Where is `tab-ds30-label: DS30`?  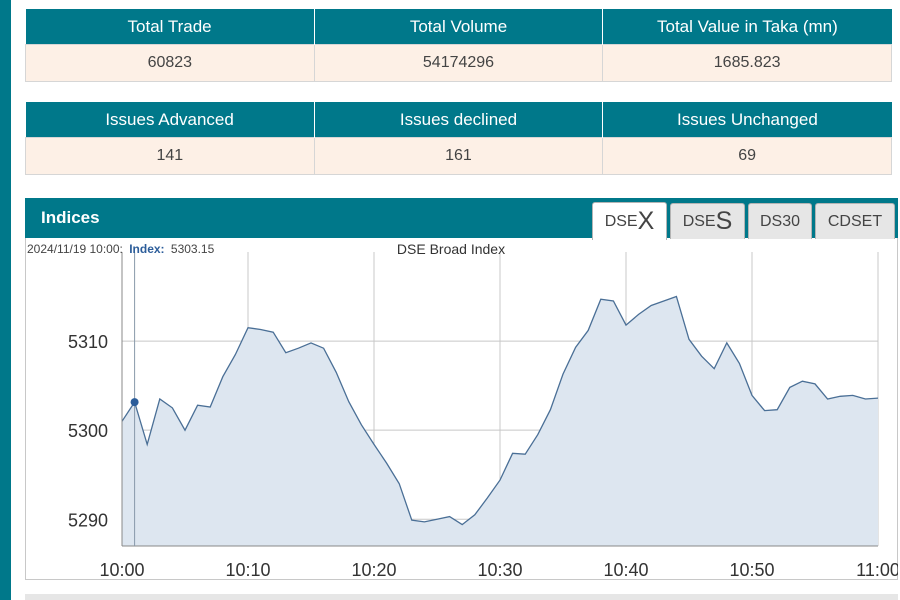
tab-ds30-label: DS30 is located at coordinates (780, 221).